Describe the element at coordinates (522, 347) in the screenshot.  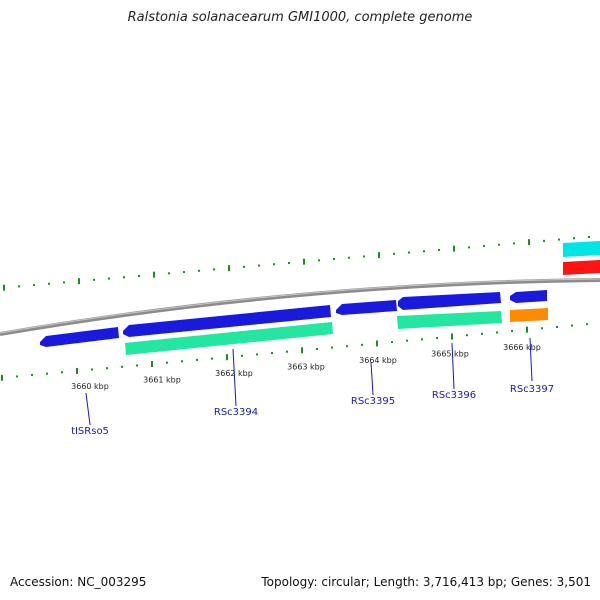
I see `scale-label: 3666 kbp` at that location.